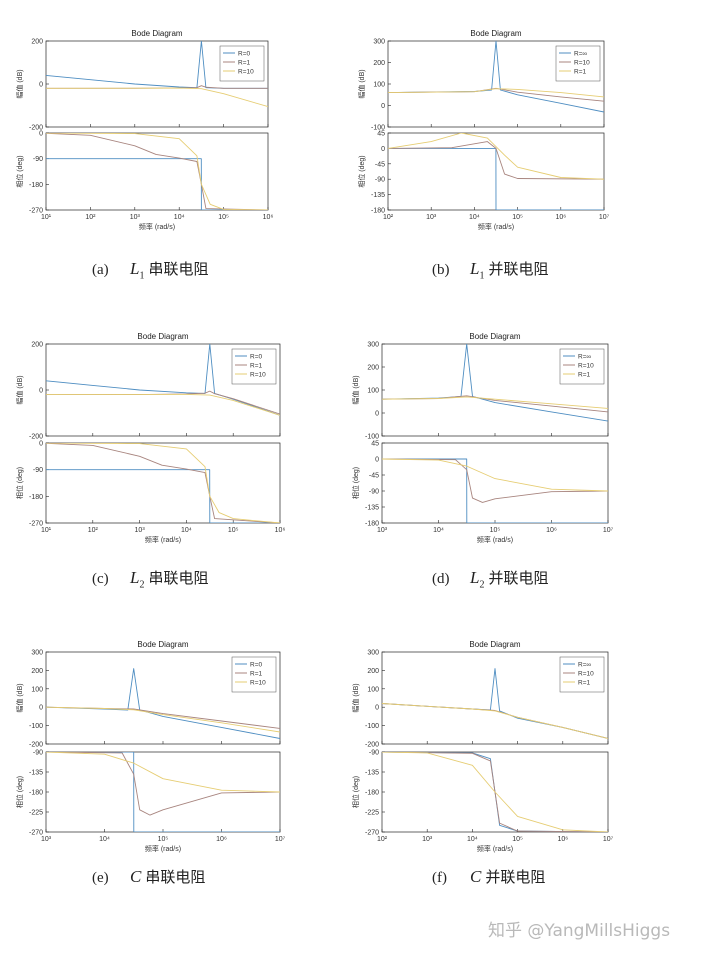  Describe the element at coordinates (441, 270) in the screenshot. I see `caption-label: (b)` at that location.